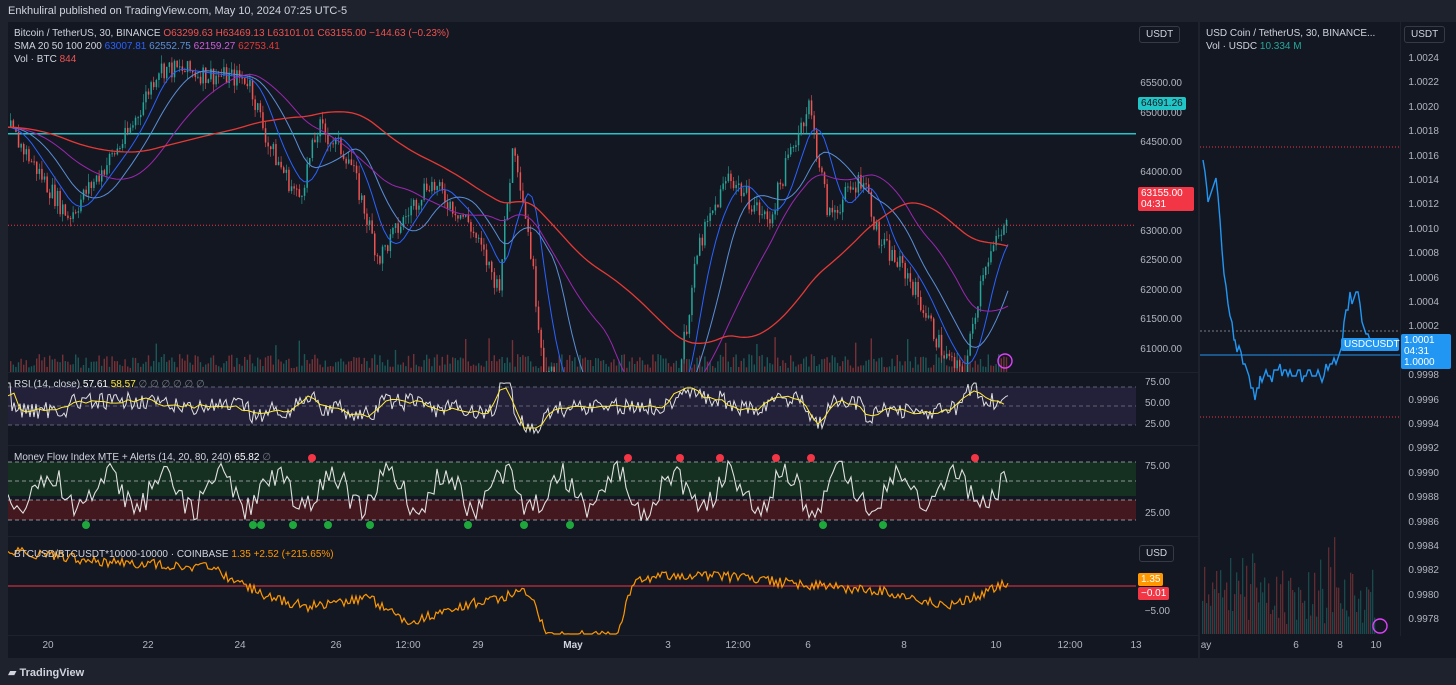  I want to click on usdc-chart, so click(1300, 329).